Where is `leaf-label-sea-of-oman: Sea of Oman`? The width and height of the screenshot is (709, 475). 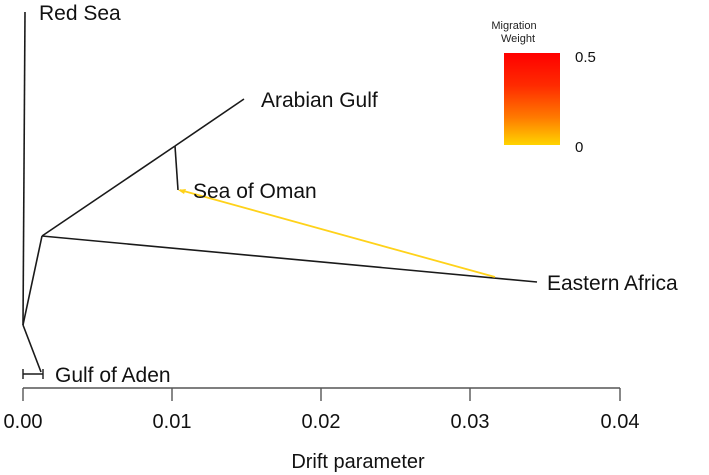 leaf-label-sea-of-oman: Sea of Oman is located at coordinates (255, 191).